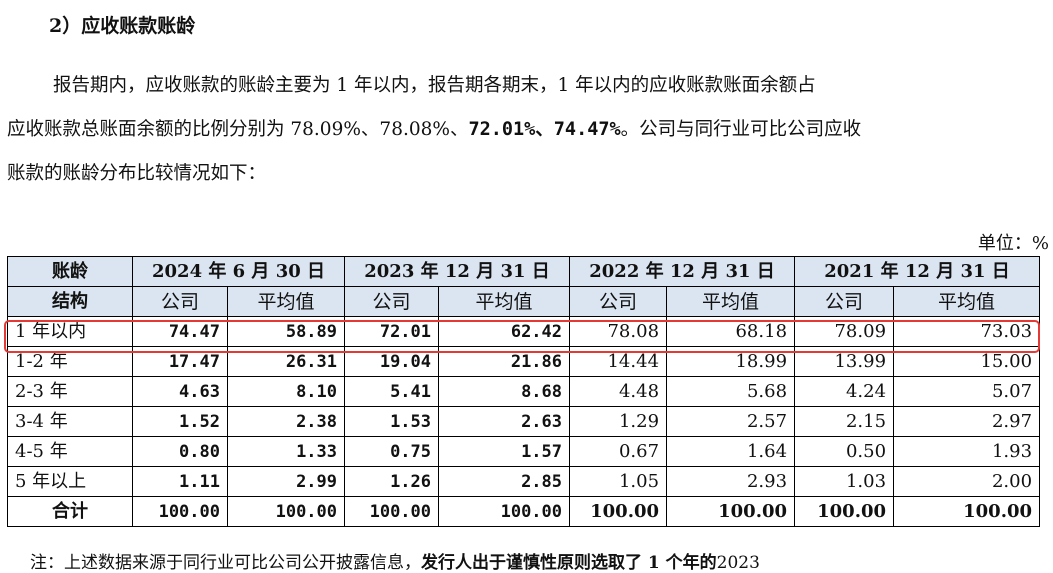 Image resolution: width=1053 pixels, height=573 pixels. Describe the element at coordinates (731, 331) in the screenshot. I see `cell-a22: 68.18` at that location.